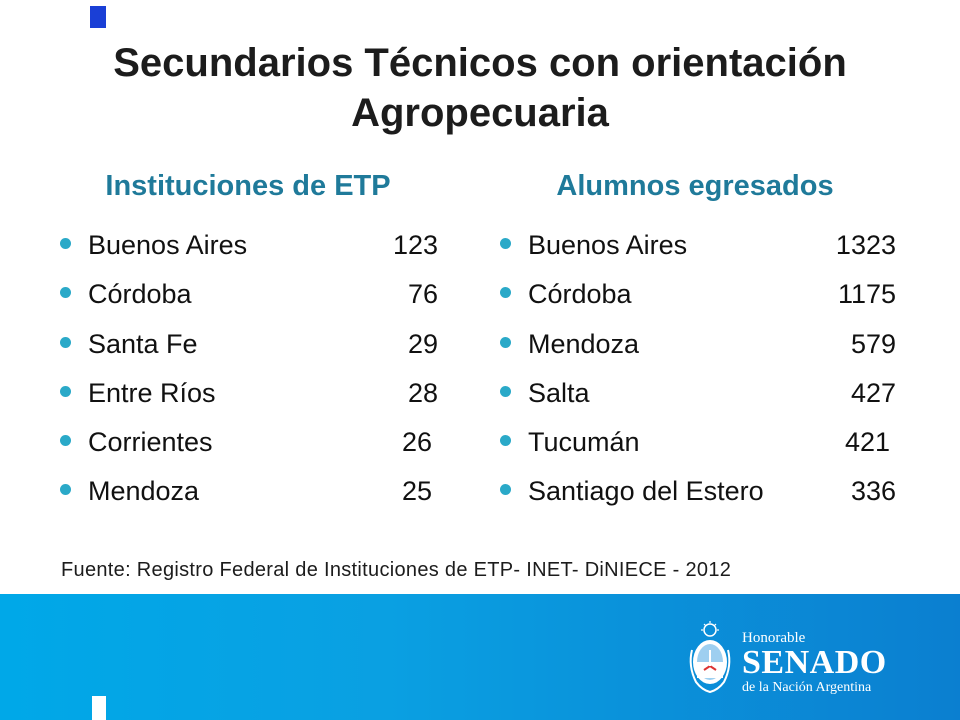  Describe the element at coordinates (584, 442) in the screenshot. I see `province-name: Tucumán` at that location.